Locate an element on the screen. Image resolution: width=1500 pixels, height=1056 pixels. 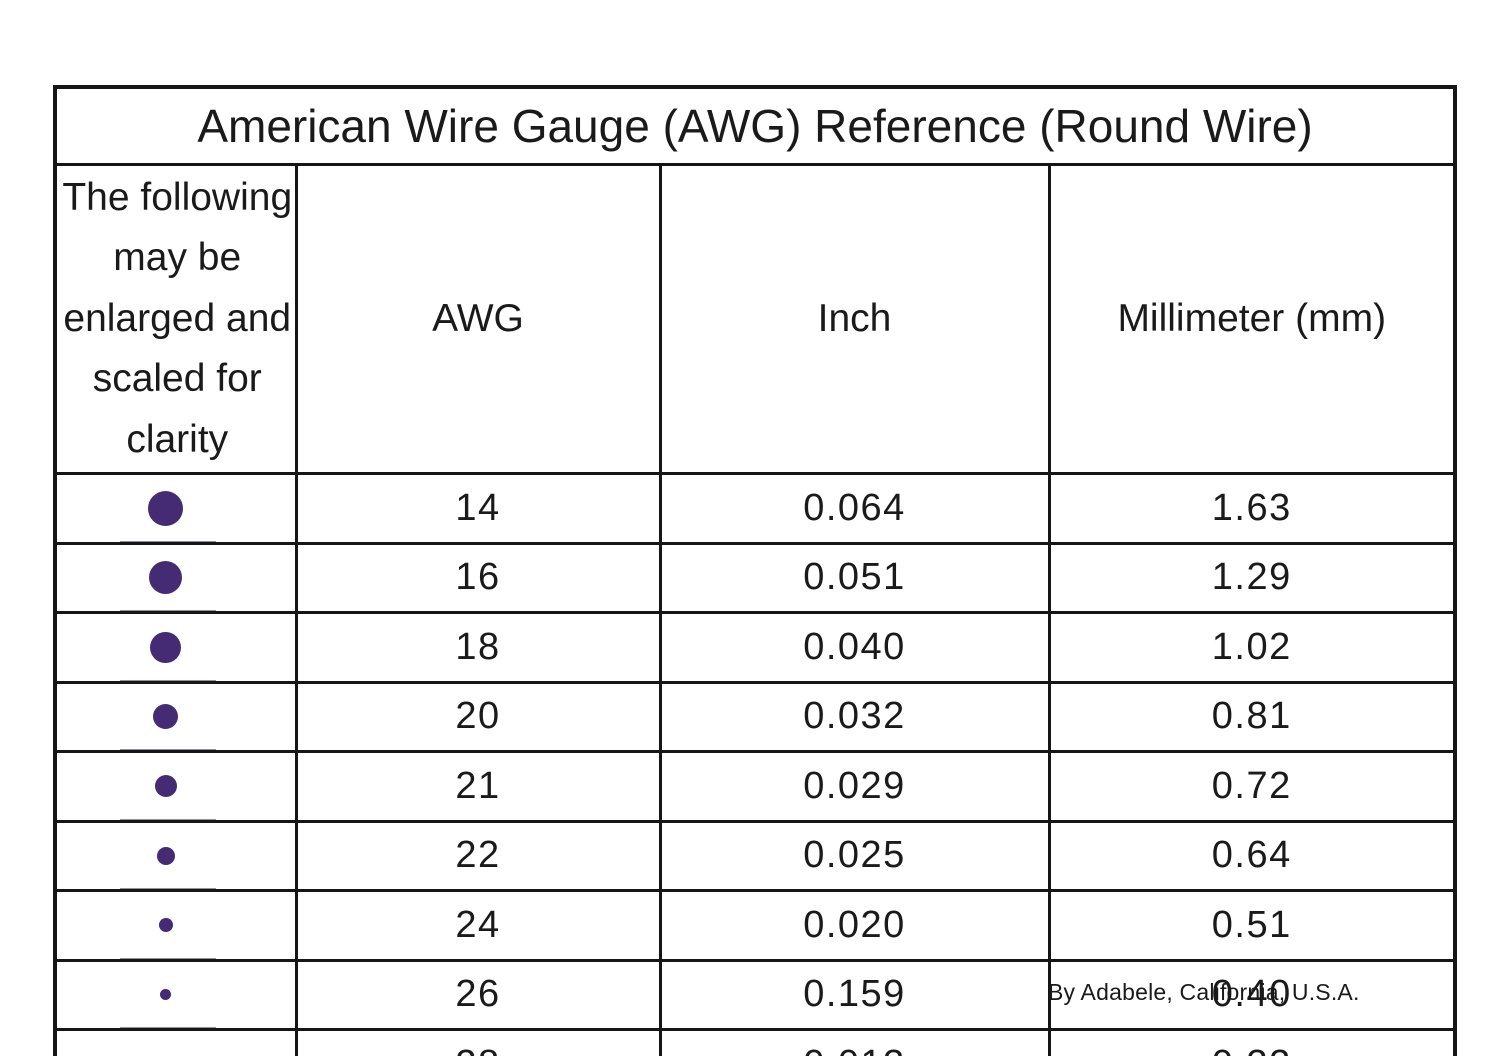
awg-value: 26 is located at coordinates (478, 995).